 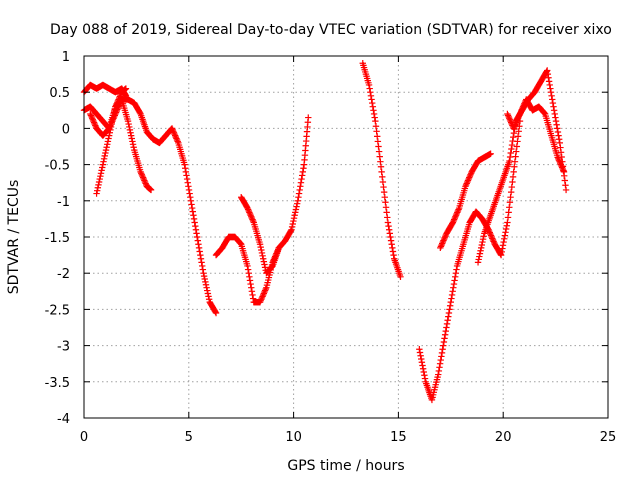 What do you see at coordinates (59, 93) in the screenshot?
I see `y-tick-label: 0.5` at bounding box center [59, 93].